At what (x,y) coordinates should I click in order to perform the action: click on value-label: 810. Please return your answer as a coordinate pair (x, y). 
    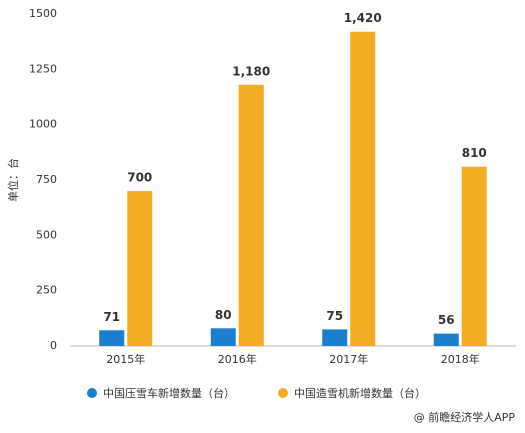
    Looking at the image, I should click on (474, 153).